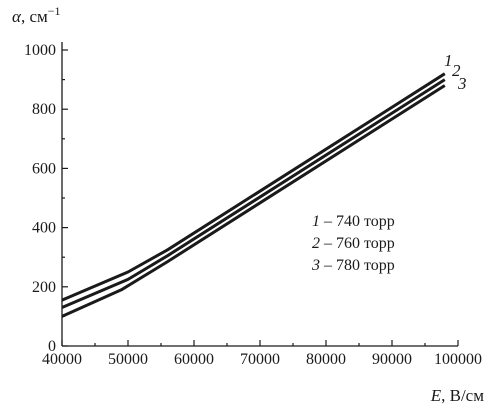 This screenshot has height=406, width=488. What do you see at coordinates (436, 395) in the screenshot?
I see `x-axis-symbol: E` at bounding box center [436, 395].